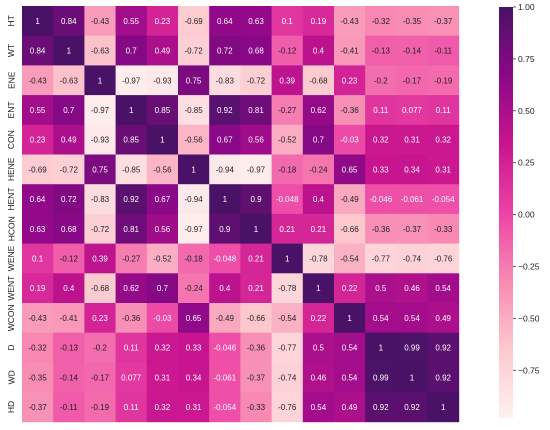  What do you see at coordinates (287, 229) in the screenshot?
I see `cell-value-label: 0.21` at bounding box center [287, 229].